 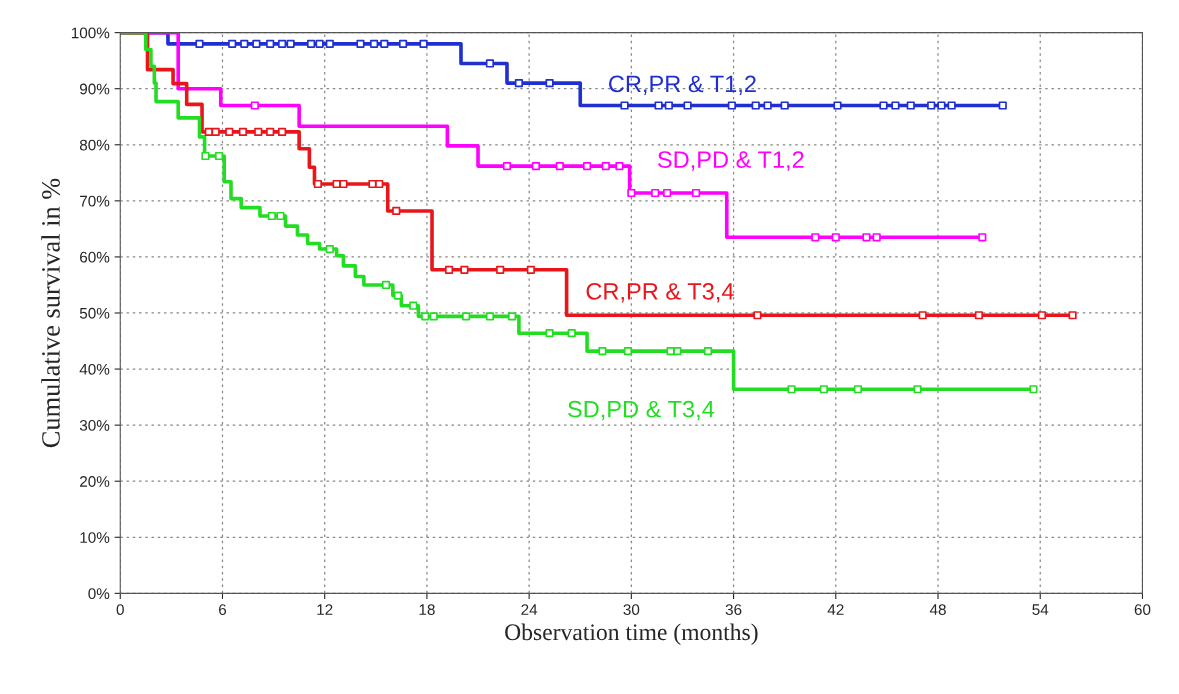 What do you see at coordinates (1142, 610) in the screenshot?
I see `x-tick-label: 60` at bounding box center [1142, 610].